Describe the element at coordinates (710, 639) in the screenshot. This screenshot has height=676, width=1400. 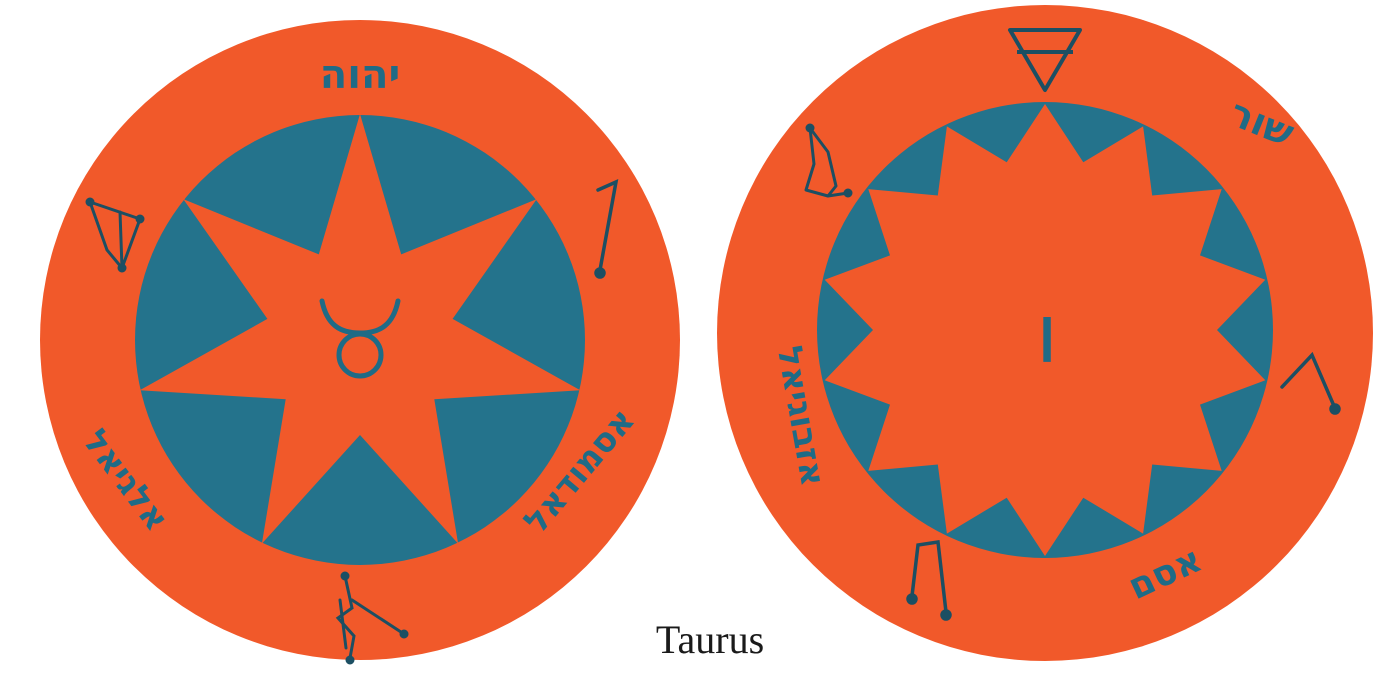
I see `figure-caption: Taurus` at that location.